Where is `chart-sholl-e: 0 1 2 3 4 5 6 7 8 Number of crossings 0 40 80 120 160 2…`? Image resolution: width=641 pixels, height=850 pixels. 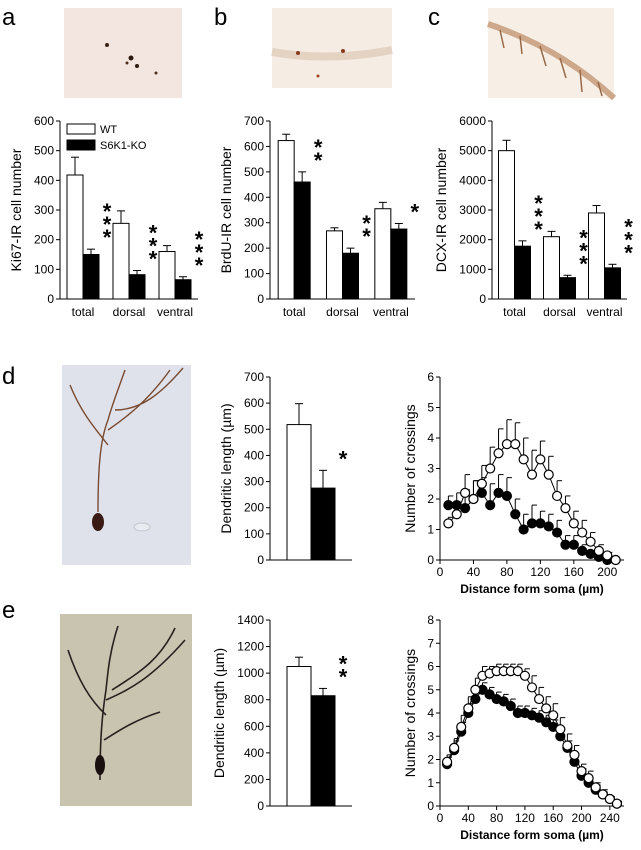
chart-sholl-e: 0 1 2 3 4 5 6 7 8 Number of crossings 0 40 80 120 160 2… is located at coordinates (513, 727).